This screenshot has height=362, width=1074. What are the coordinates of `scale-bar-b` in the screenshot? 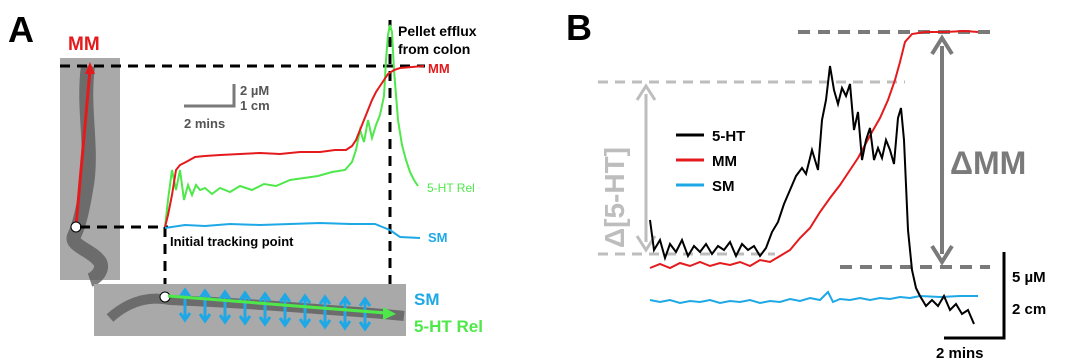 It's located at (975, 296).